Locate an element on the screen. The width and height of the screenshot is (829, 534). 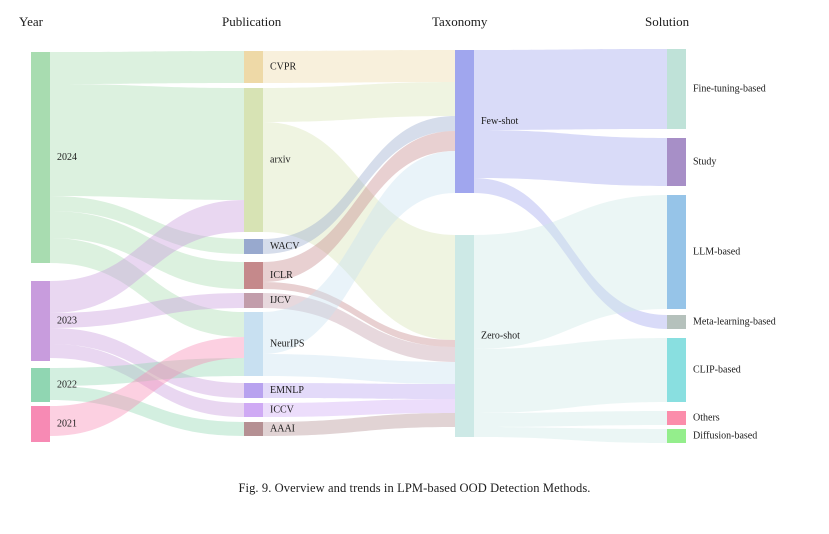
node-clip-based is located at coordinates (676, 370).